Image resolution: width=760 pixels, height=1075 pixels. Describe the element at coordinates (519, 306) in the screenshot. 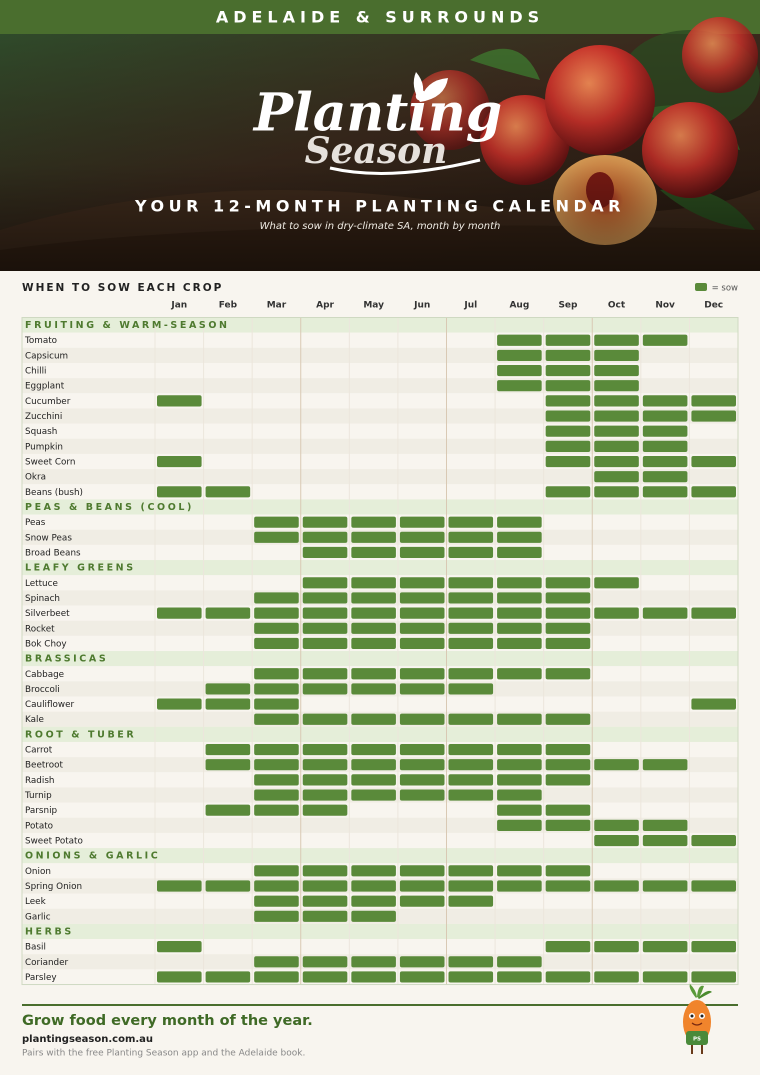

I see `month-header: Aug` at that location.